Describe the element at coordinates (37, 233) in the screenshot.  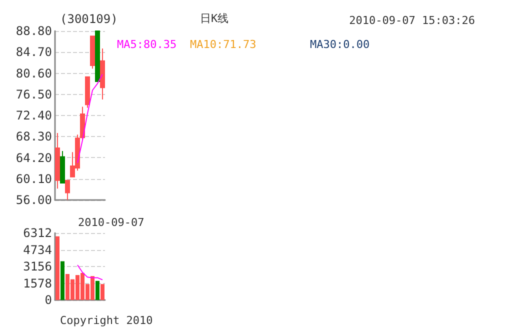
I see `y-tick-label: 6312` at that location.